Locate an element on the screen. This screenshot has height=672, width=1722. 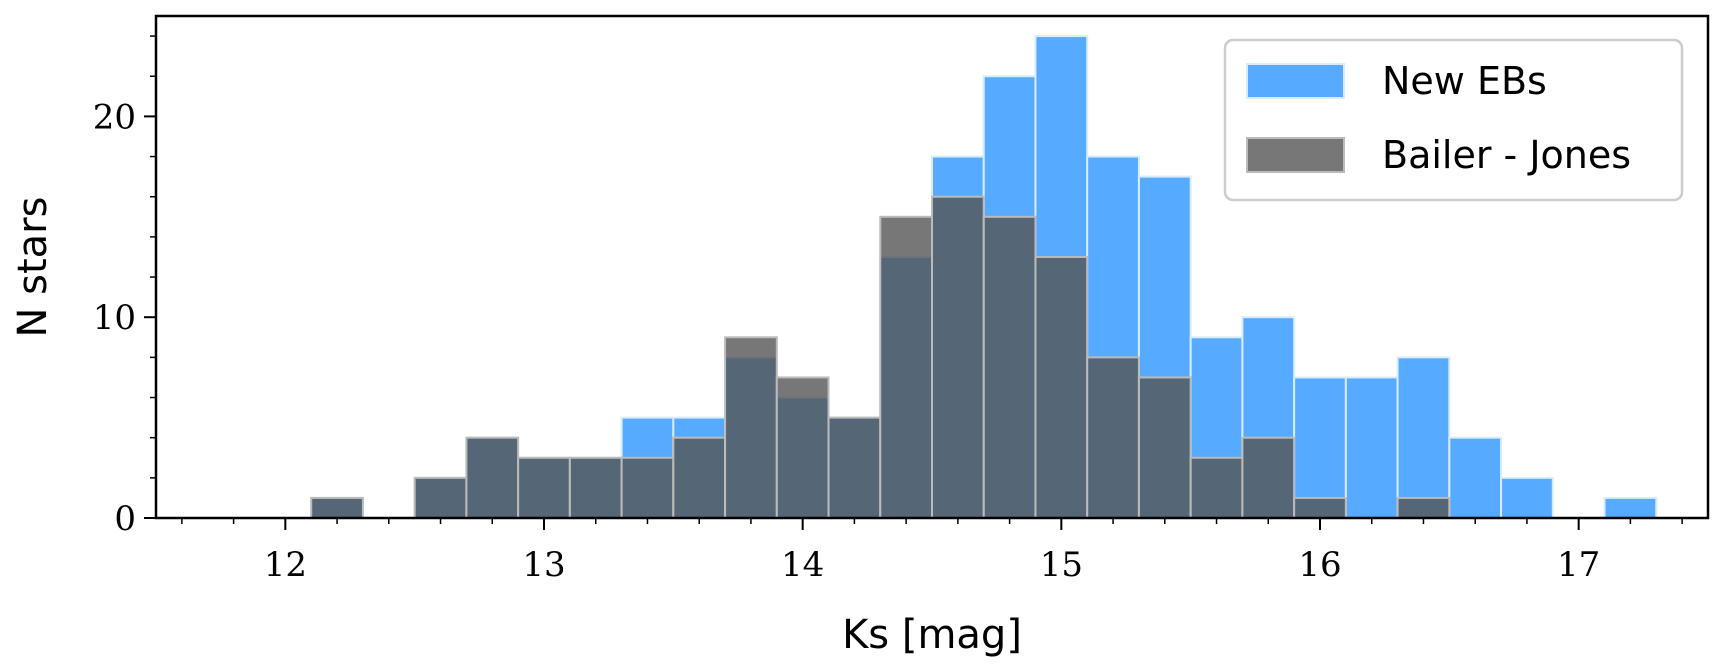
y-tick-label: 20 is located at coordinates (114, 117).